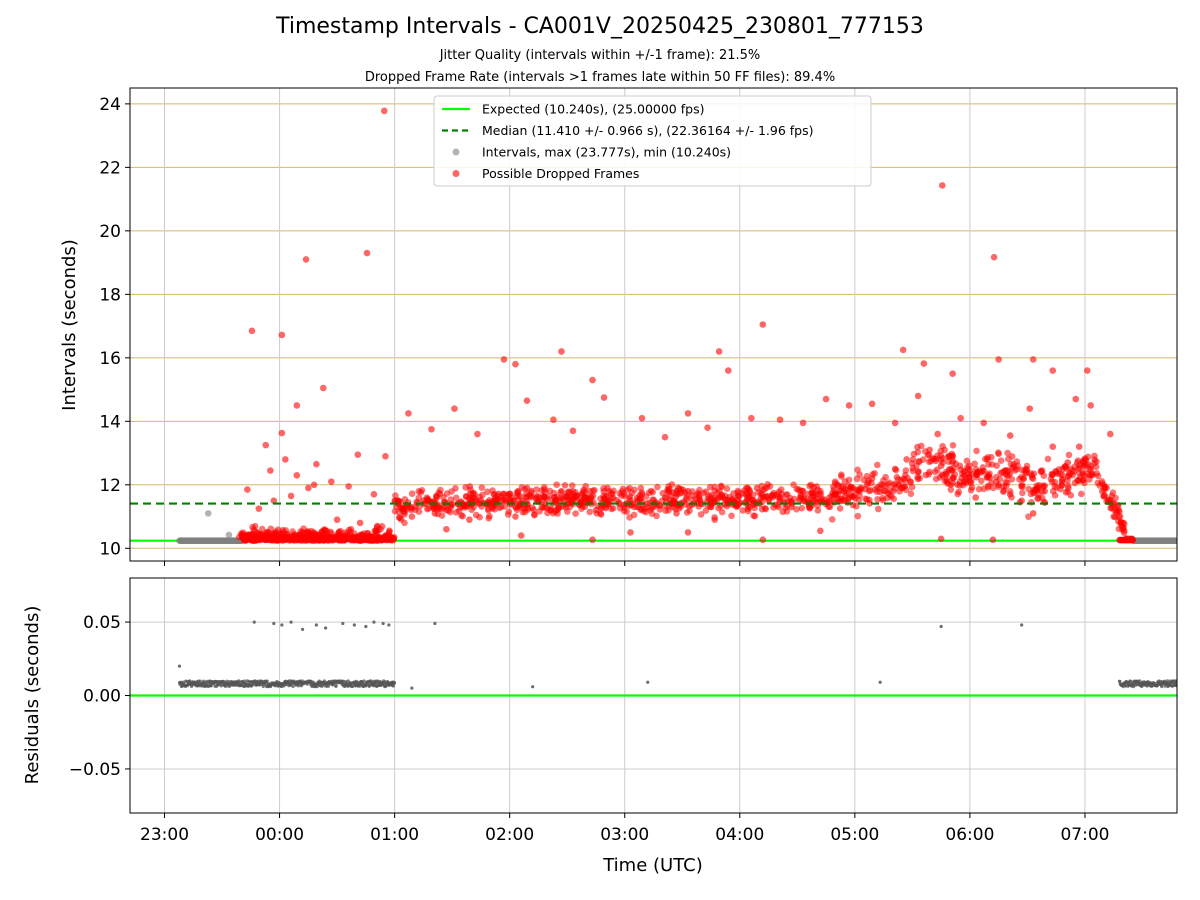 The image size is (1200, 900). I want to click on interval-point, so click(1175, 540).